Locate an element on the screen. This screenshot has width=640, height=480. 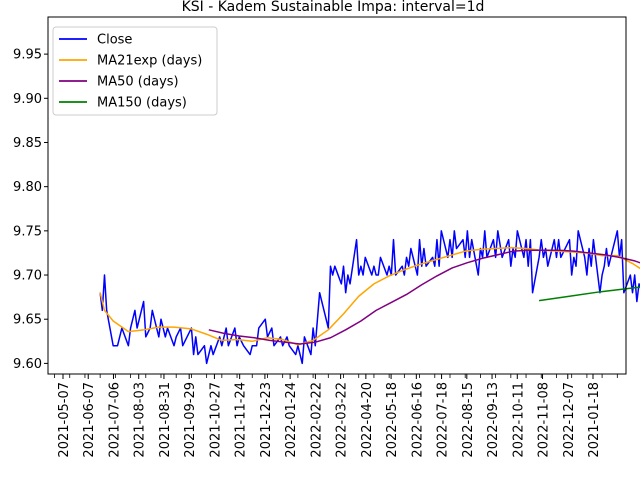
legend-label-2: MA50 (days) is located at coordinates (138, 82).